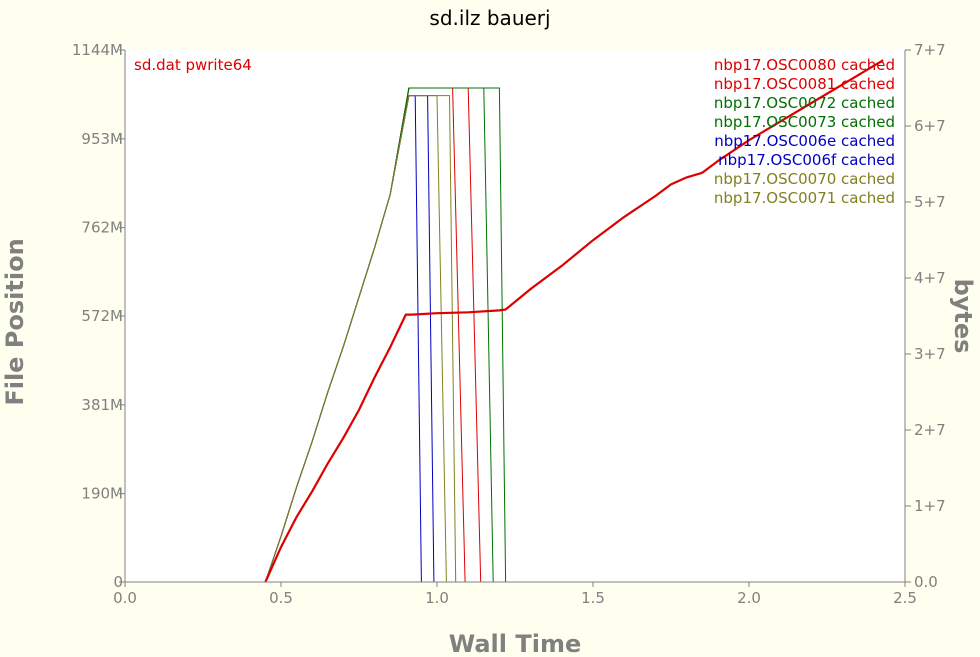 This screenshot has width=980, height=657. I want to click on y-right-tick-label: 4+7, so click(930, 278).